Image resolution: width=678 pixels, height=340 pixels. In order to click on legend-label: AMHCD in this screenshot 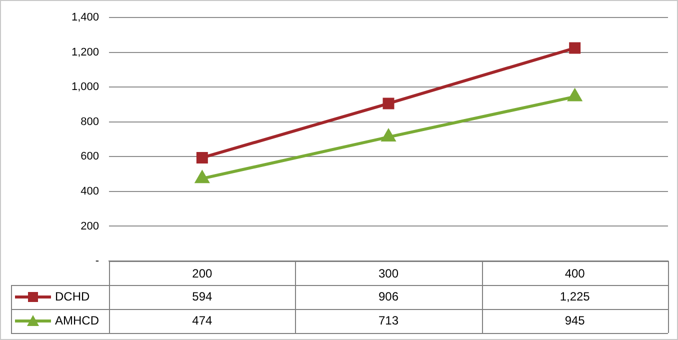, I will do `click(77, 320)`.